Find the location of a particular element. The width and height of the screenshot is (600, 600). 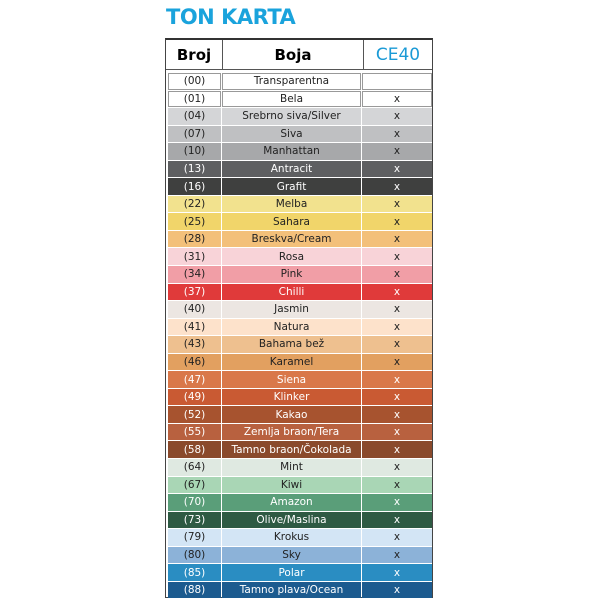

color-code: (46) is located at coordinates (194, 362).